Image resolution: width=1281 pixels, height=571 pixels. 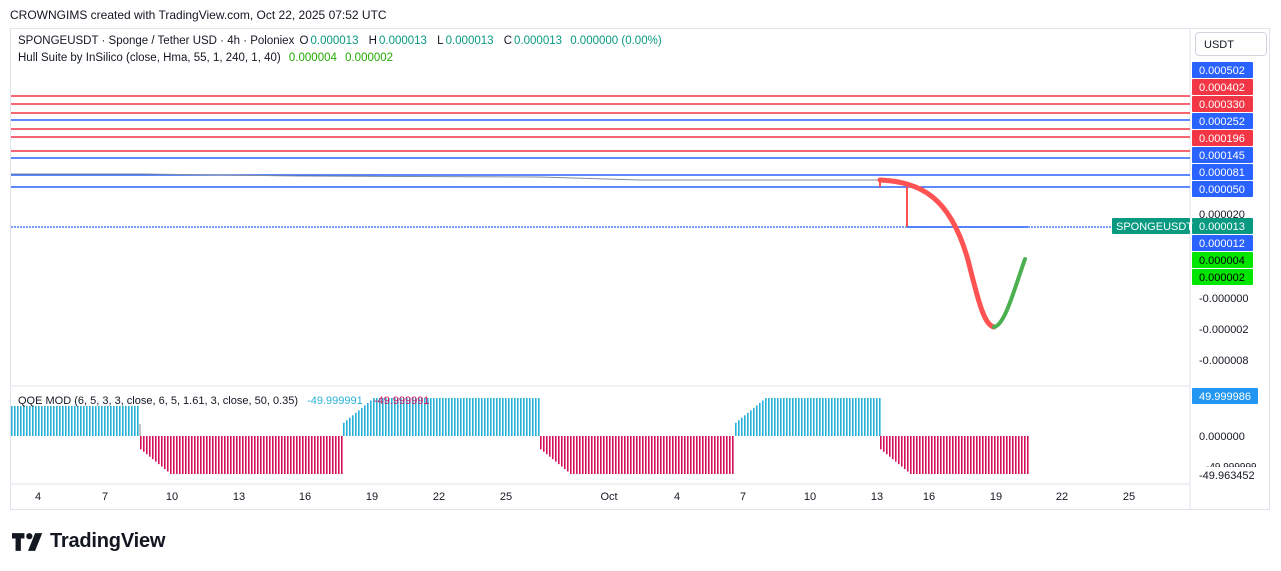 What do you see at coordinates (88, 541) in the screenshot?
I see `tradingview-logo: TradingView` at bounding box center [88, 541].